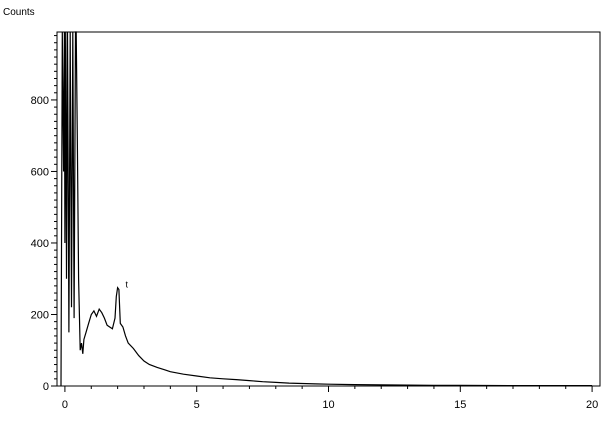 This screenshot has width=602, height=421. What do you see at coordinates (40, 244) in the screenshot?
I see `y-tick-label: 400` at bounding box center [40, 244].